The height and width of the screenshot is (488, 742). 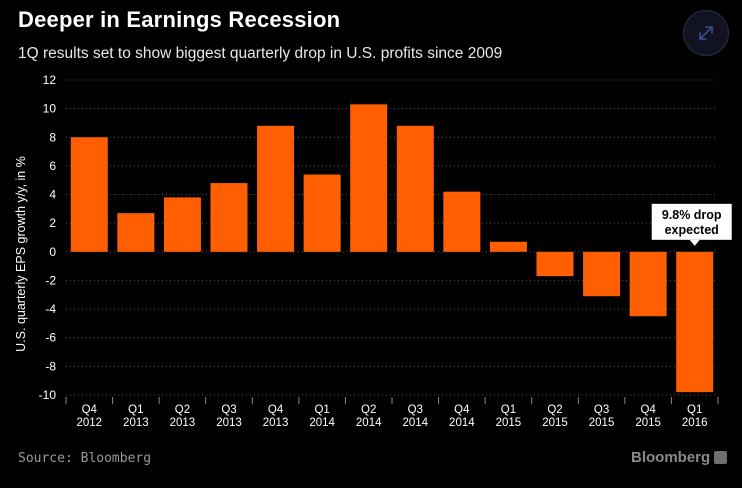 I want to click on annotation-box, so click(x=691, y=221).